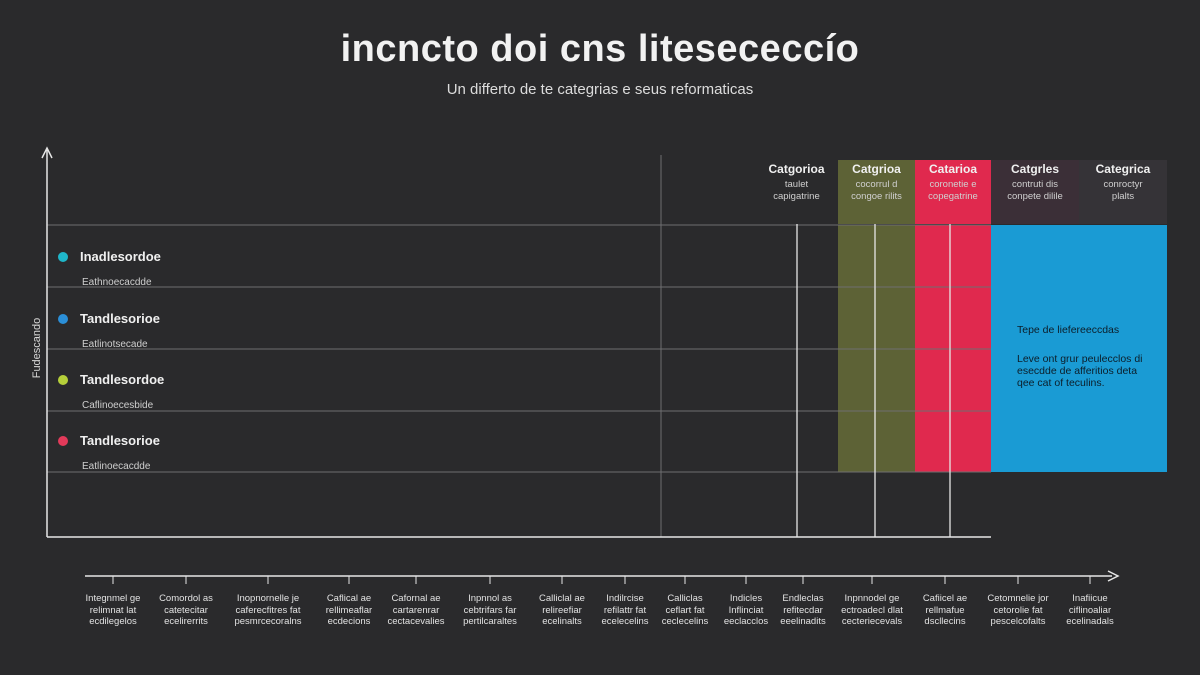 The image size is (1200, 675). I want to click on row-title: Tandlesordoe, so click(122, 379).